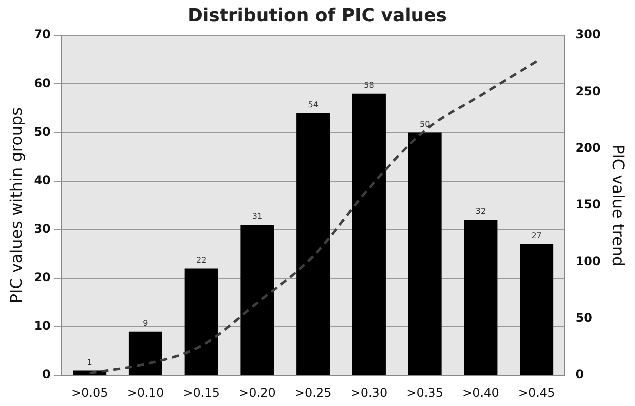 The width and height of the screenshot is (635, 406). Describe the element at coordinates (201, 260) in the screenshot. I see `data-label: 22` at that location.